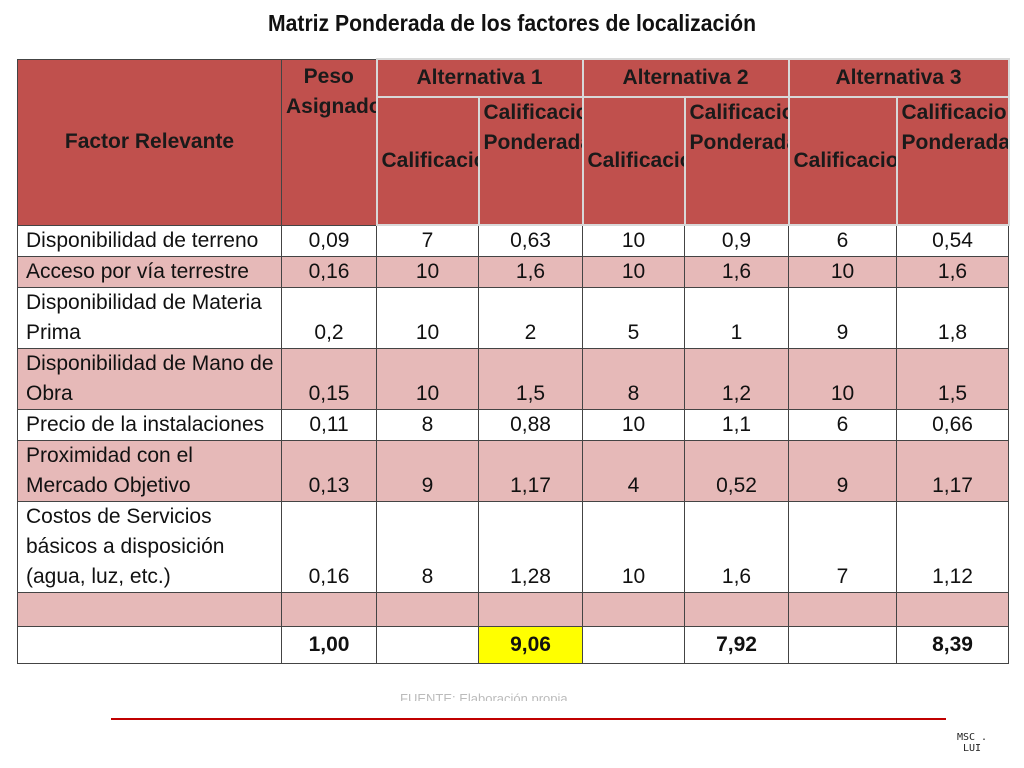 The height and width of the screenshot is (768, 1024). What do you see at coordinates (952, 272) in the screenshot?
I see `alt3-weighted-cell: 1,6` at bounding box center [952, 272].